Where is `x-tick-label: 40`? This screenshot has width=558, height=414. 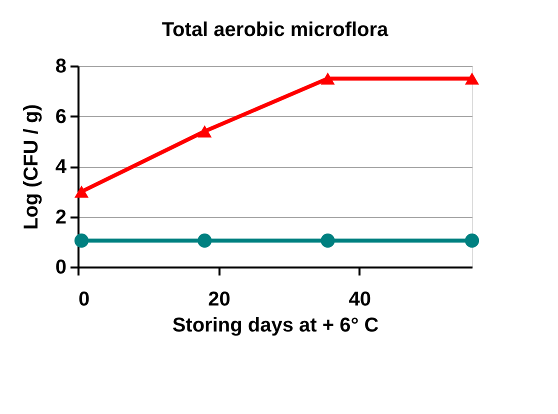
x-tick-label: 40 is located at coordinates (360, 299).